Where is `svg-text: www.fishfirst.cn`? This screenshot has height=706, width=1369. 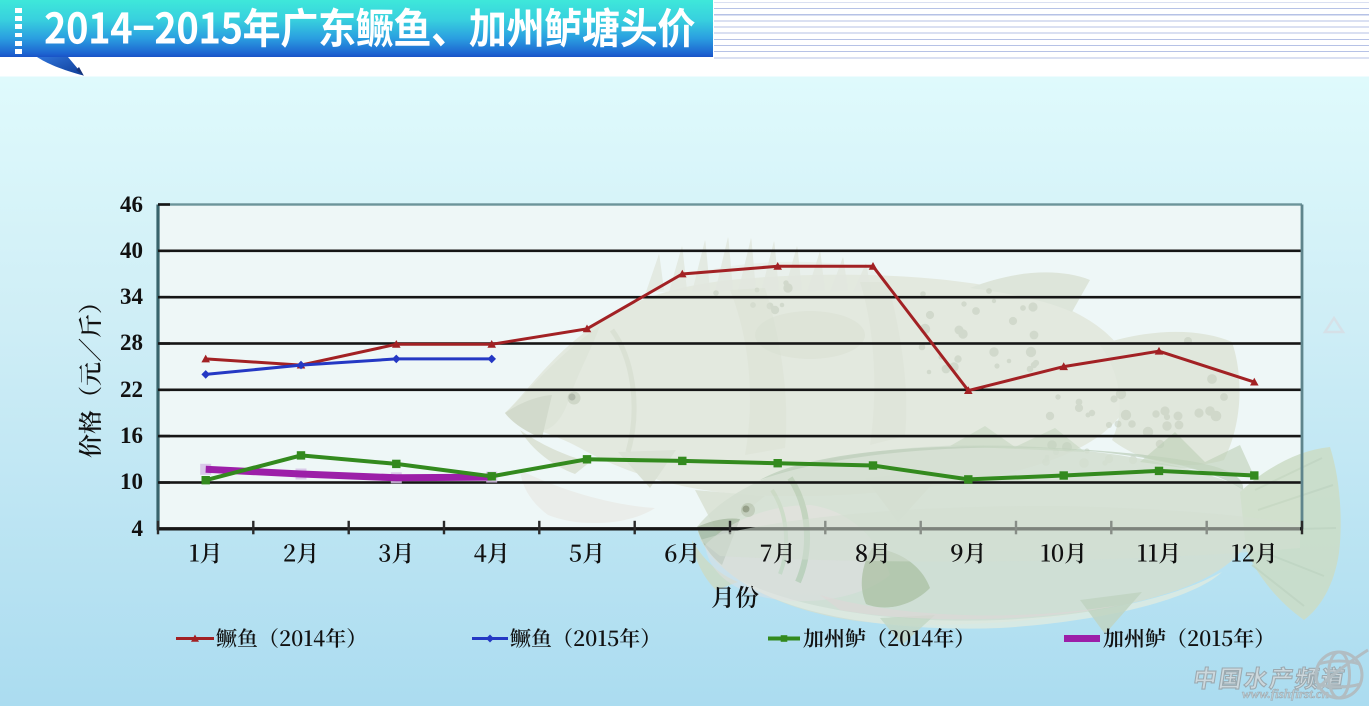 svg-text: www.fishfirst.cn is located at coordinates (1285, 693).